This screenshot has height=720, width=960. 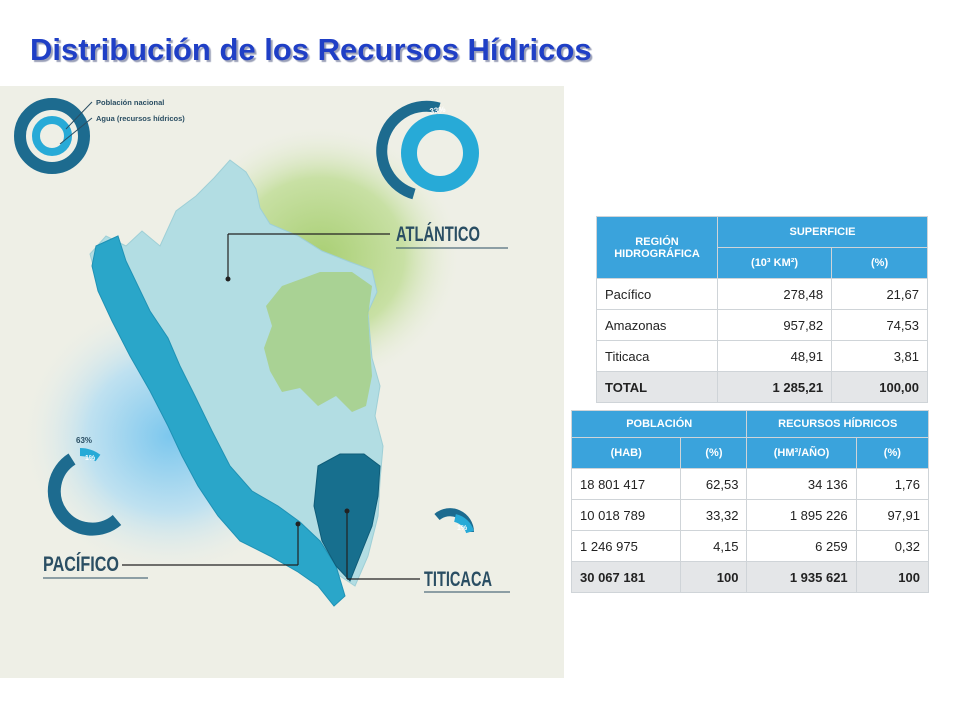 I want to click on water-volume: 6 259, so click(x=801, y=546).